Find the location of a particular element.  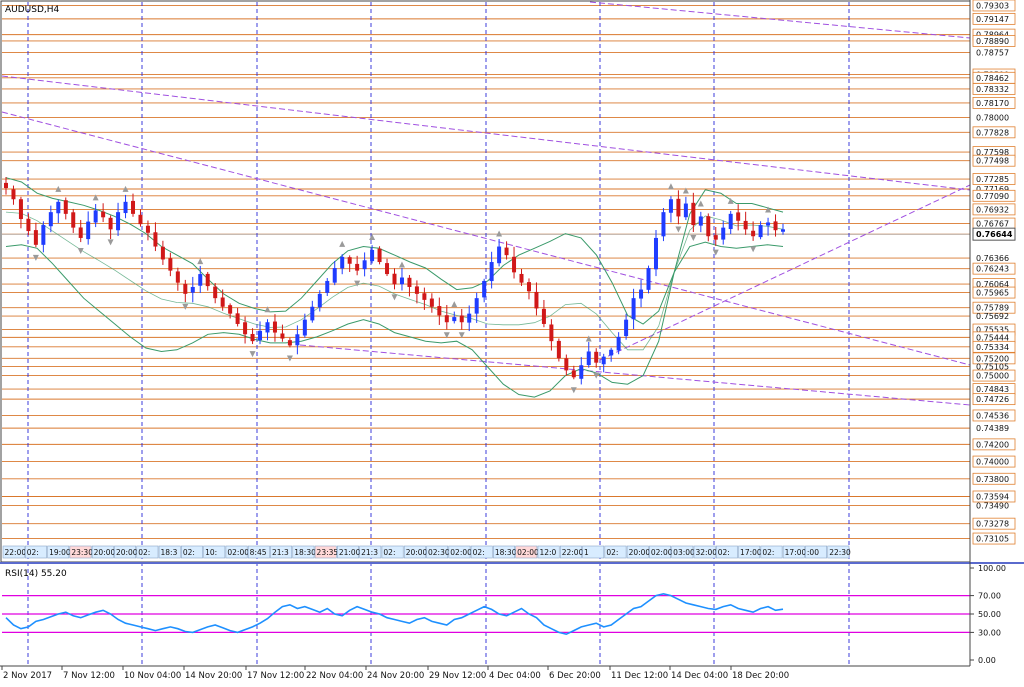

session-label: 21:3 is located at coordinates (280, 552).